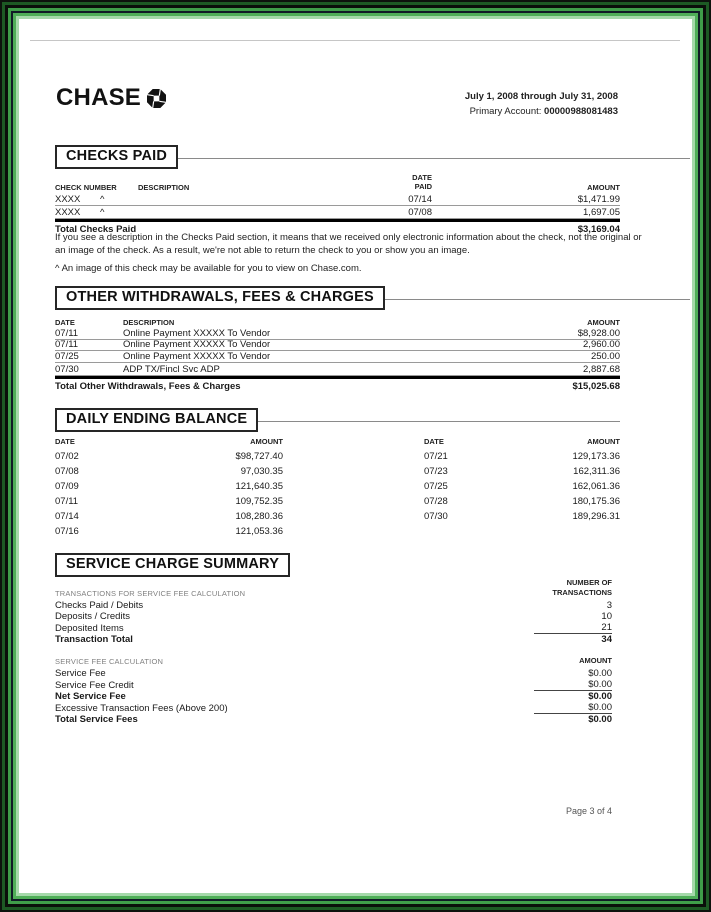 Image resolution: width=711 pixels, height=912 pixels. What do you see at coordinates (259, 516) in the screenshot?
I see `balance-amount: 108,280.36` at bounding box center [259, 516].